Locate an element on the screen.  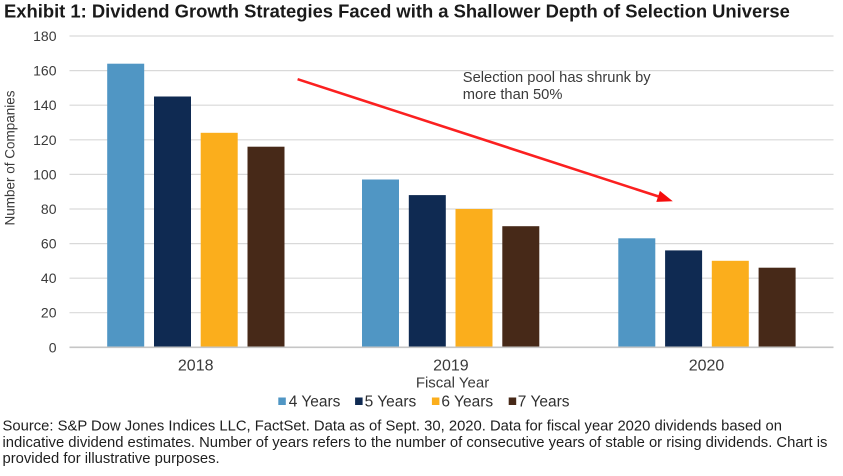
svg-text: 7 Years is located at coordinates (544, 401).